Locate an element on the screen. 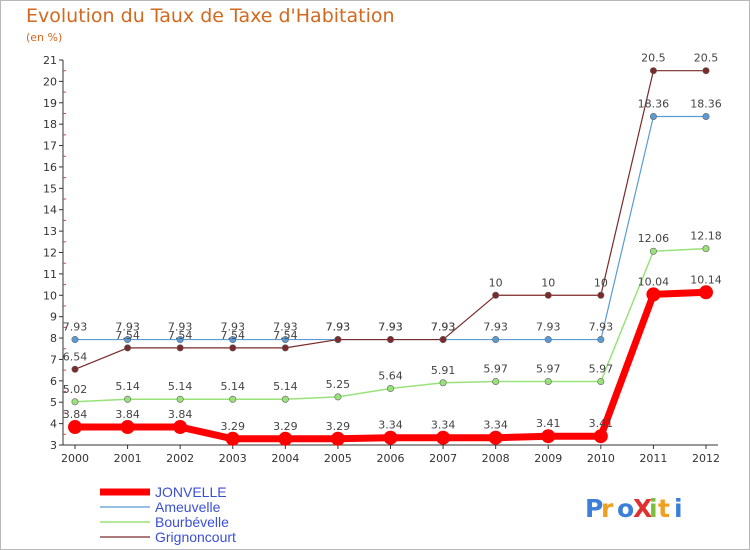 This screenshot has width=750, height=550. y-tick-label: 16 is located at coordinates (50, 167).